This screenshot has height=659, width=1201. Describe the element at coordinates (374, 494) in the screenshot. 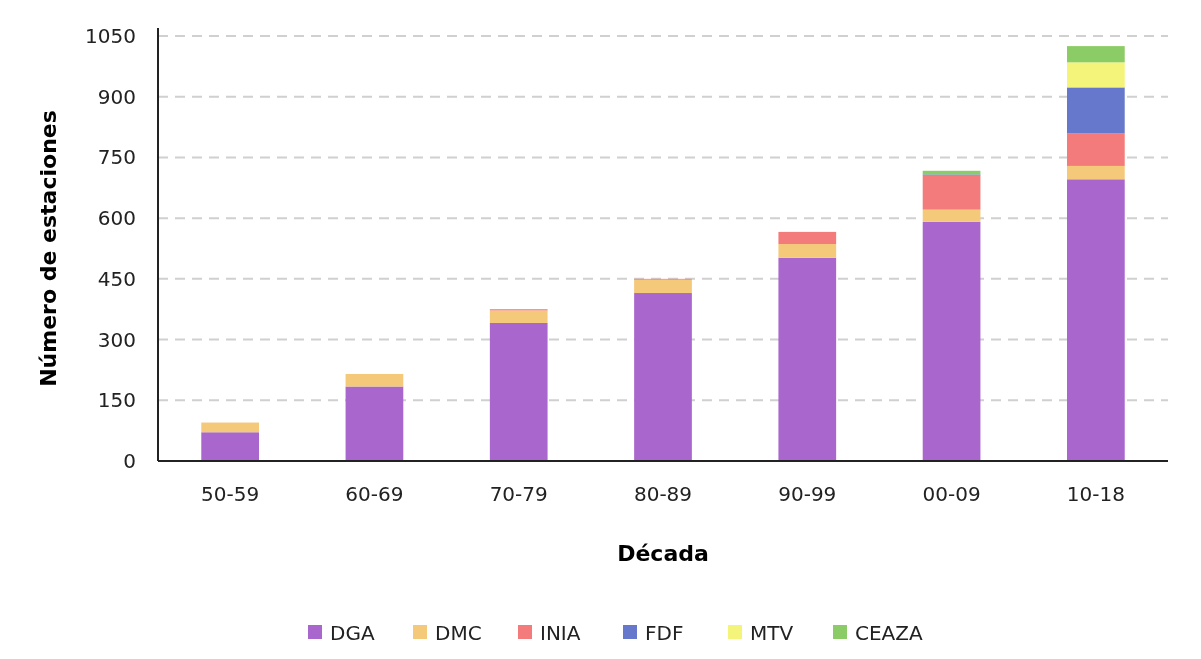

I see `x-tick-label: 60-69` at that location.